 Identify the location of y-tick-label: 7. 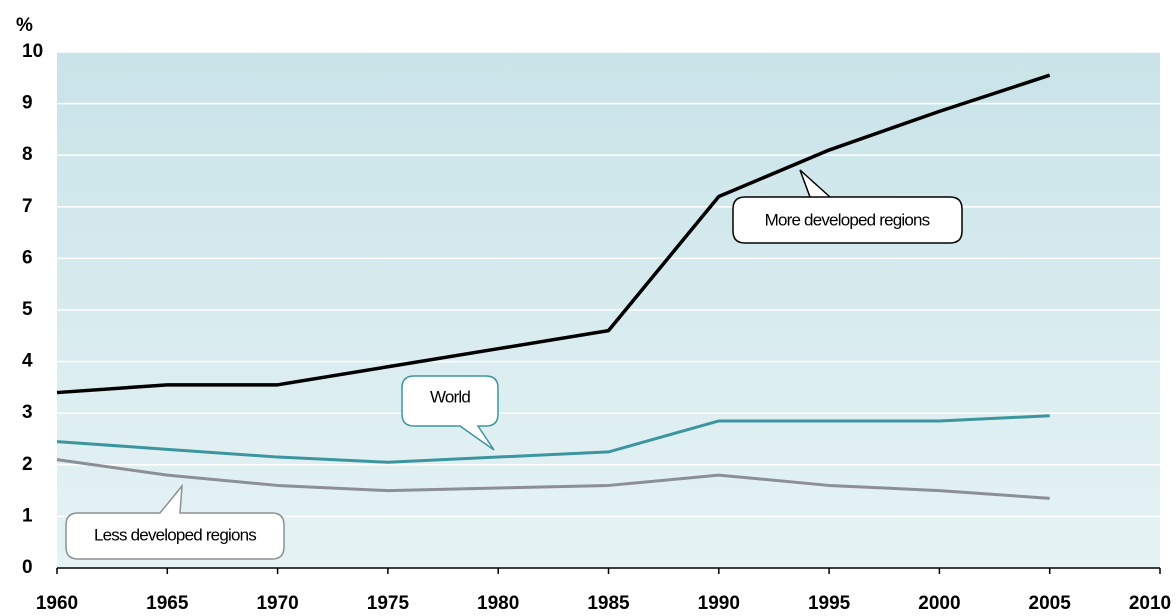
(27, 206).